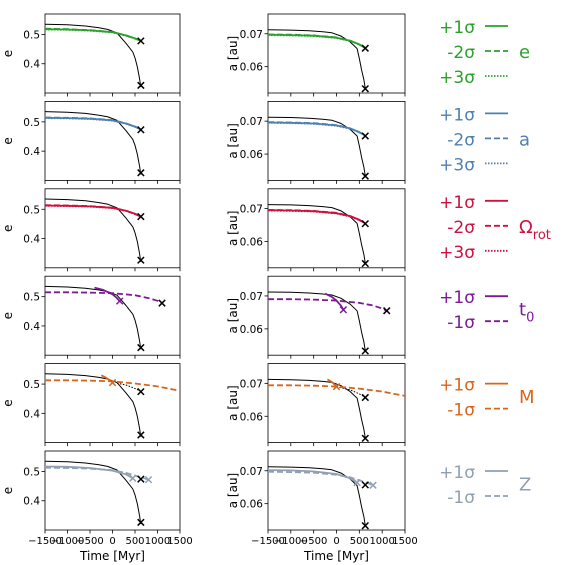  Describe the element at coordinates (526, 313) in the screenshot. I see `legend-symbol: t0` at that location.